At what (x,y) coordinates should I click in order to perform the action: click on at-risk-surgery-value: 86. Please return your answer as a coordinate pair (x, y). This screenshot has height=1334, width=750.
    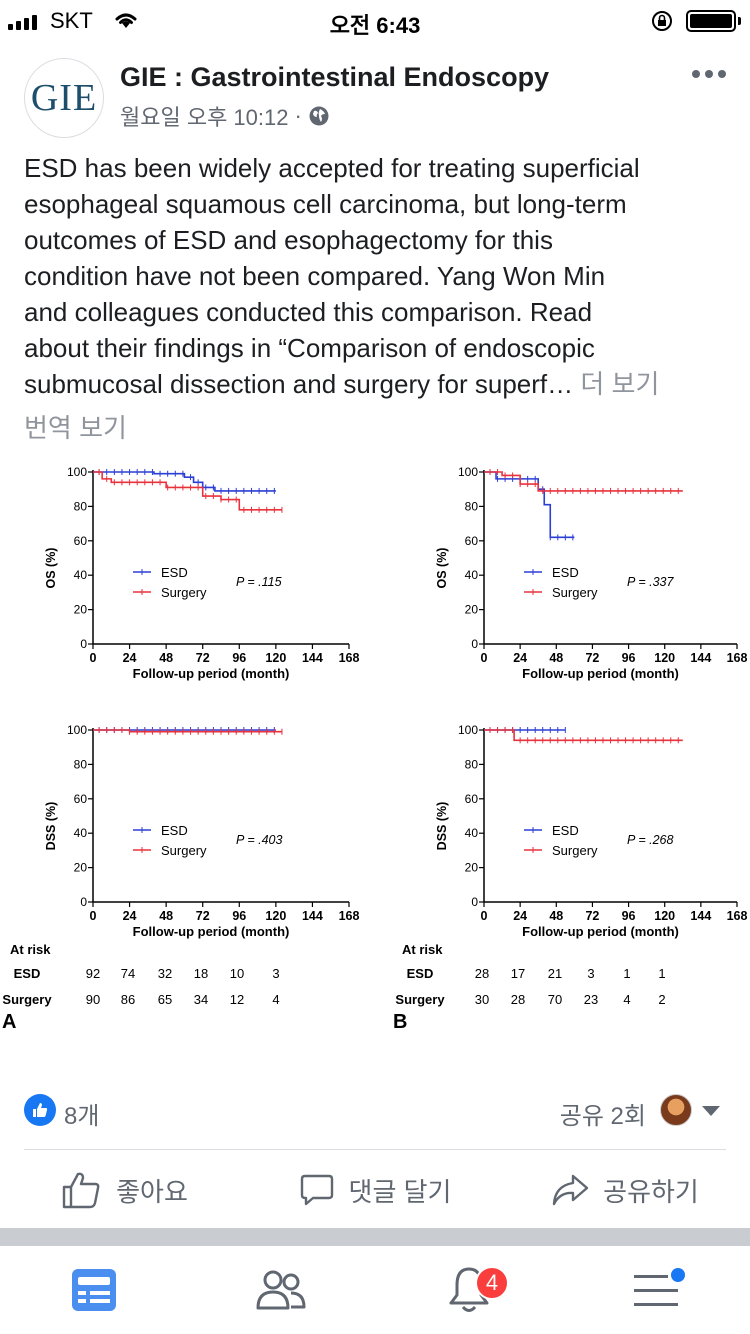
    Looking at the image, I should click on (128, 999).